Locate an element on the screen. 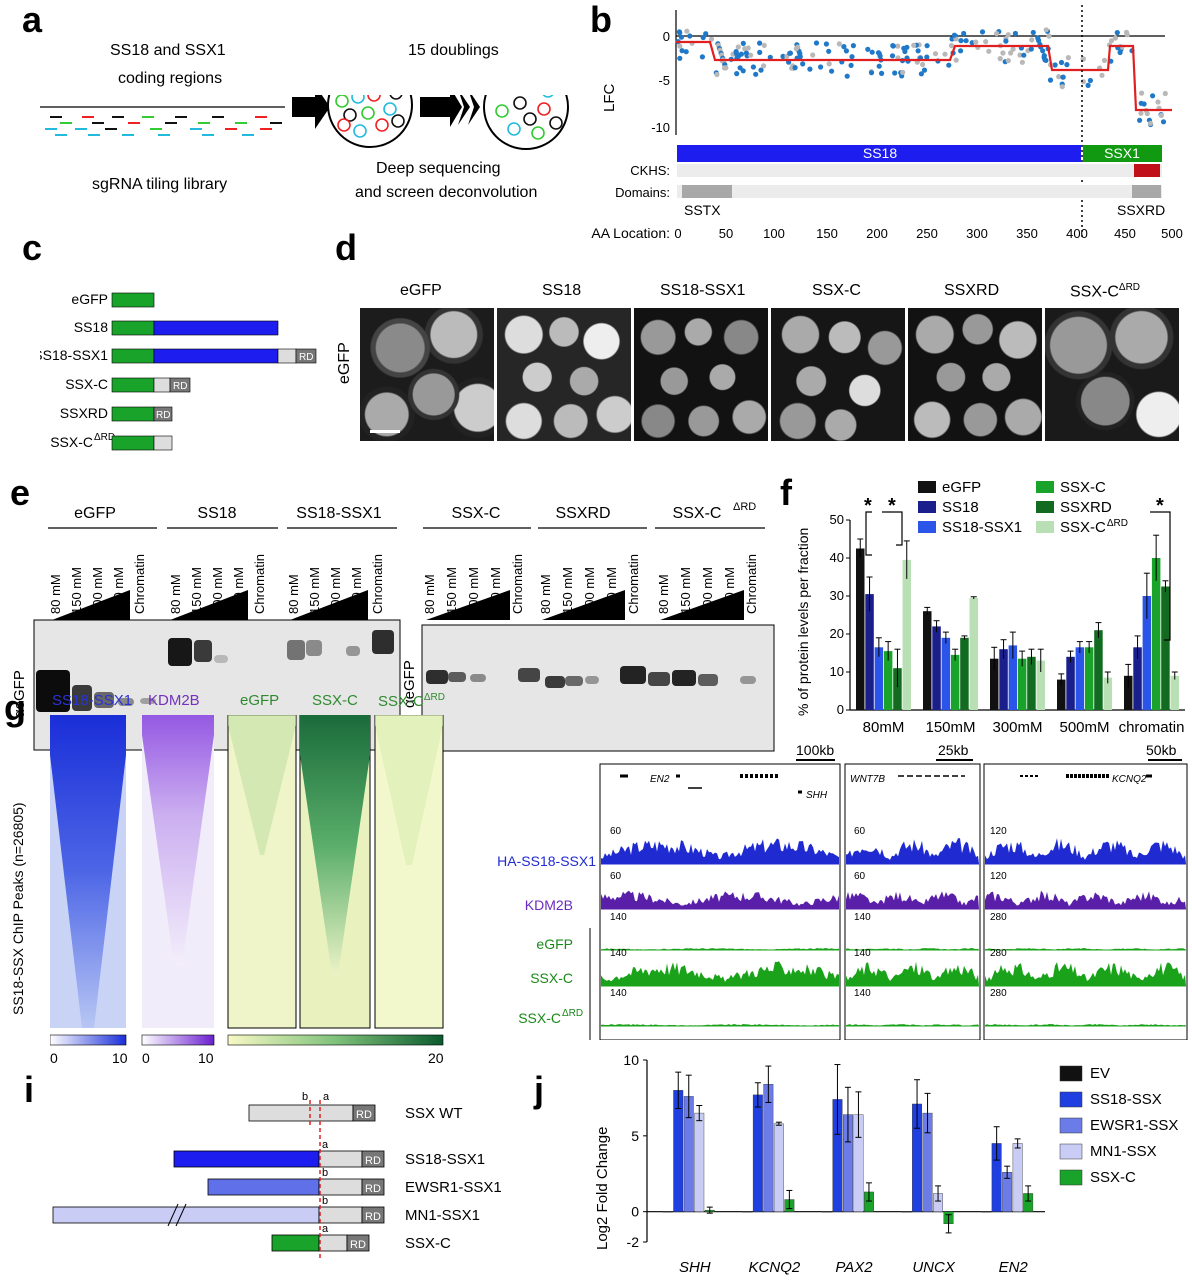  j-xtick-label: KCNQ2 is located at coordinates (775, 1267).